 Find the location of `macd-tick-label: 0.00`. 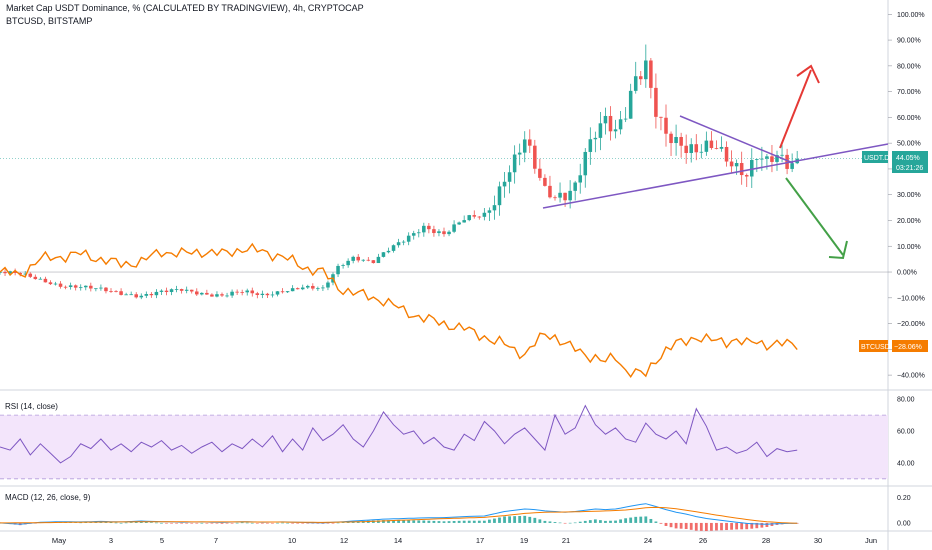

macd-tick-label: 0.00 is located at coordinates (904, 523).